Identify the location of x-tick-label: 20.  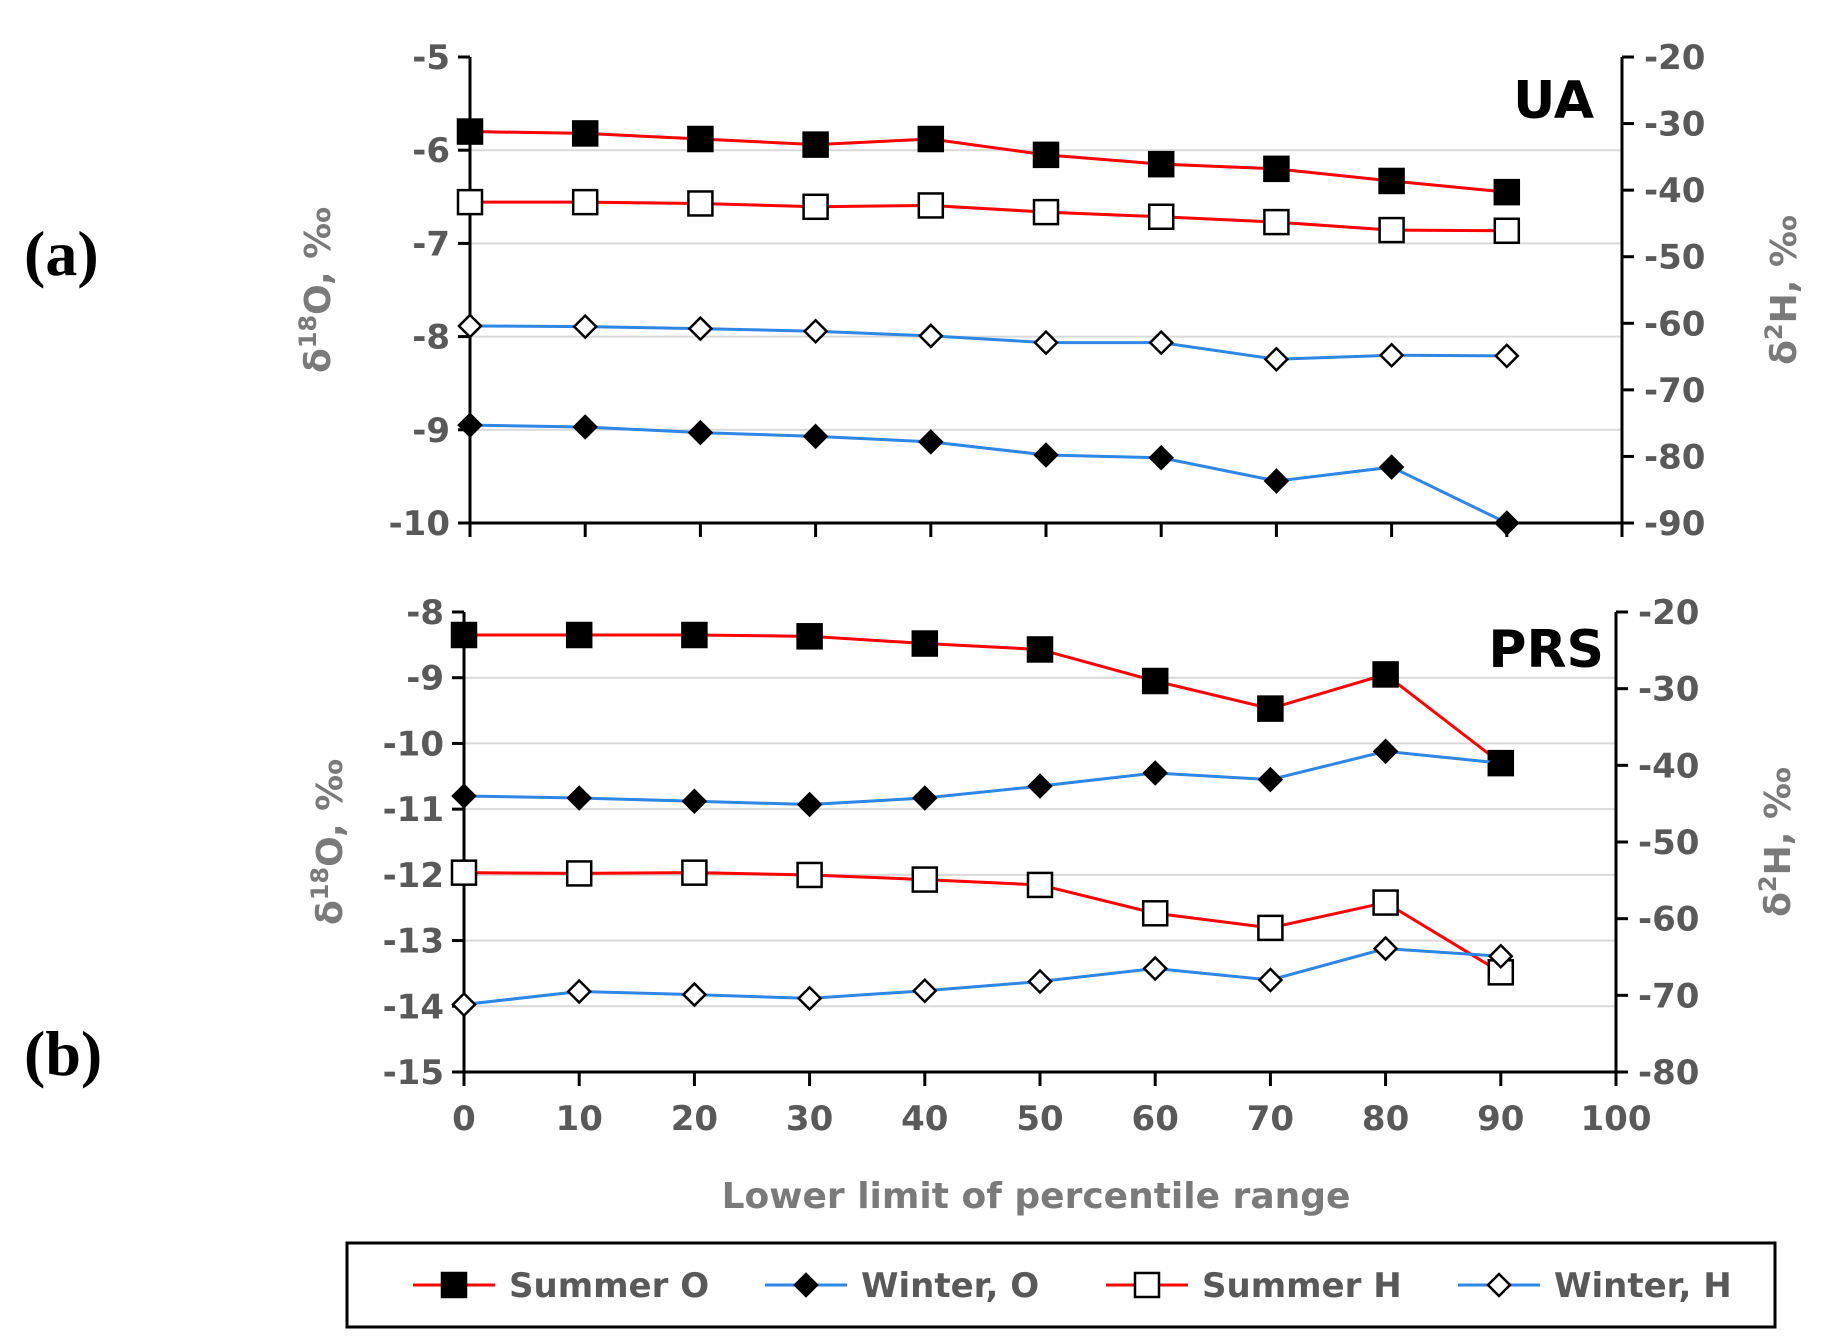
(694, 1119).